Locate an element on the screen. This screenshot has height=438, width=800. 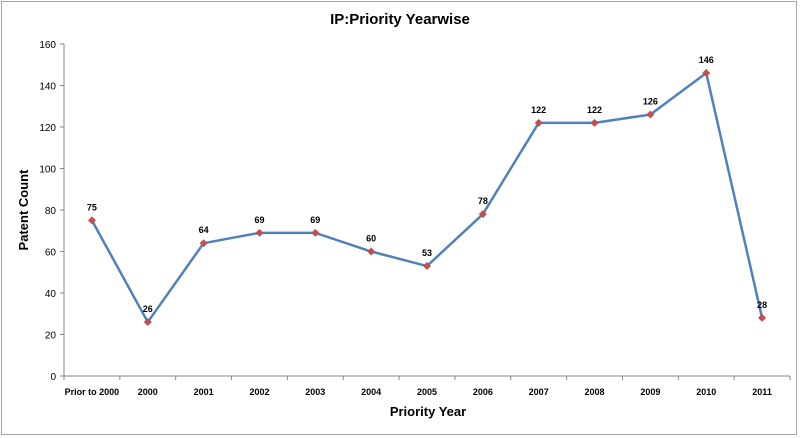
x-tick-label: 2011 is located at coordinates (762, 392).